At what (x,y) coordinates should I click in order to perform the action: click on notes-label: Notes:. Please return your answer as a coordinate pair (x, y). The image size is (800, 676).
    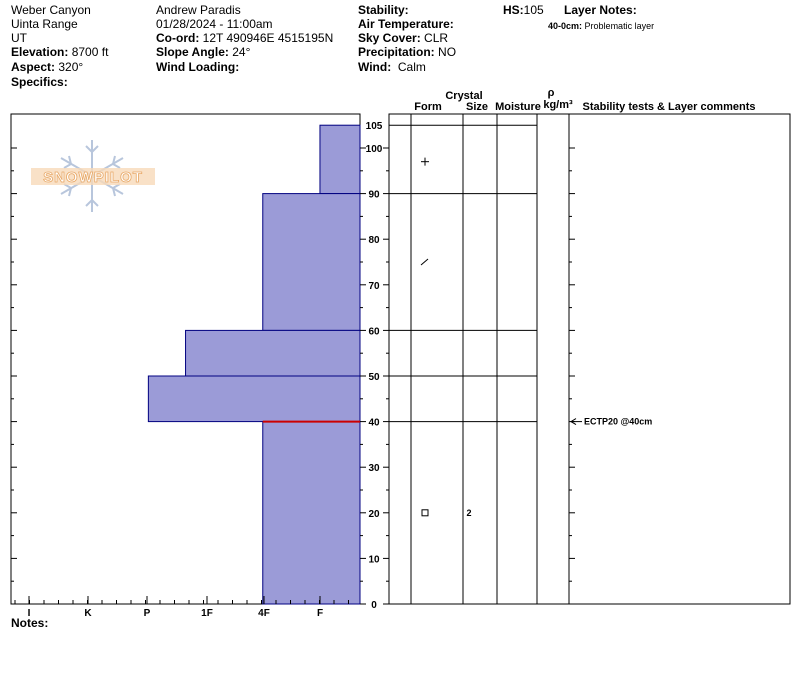
    Looking at the image, I should click on (30, 623).